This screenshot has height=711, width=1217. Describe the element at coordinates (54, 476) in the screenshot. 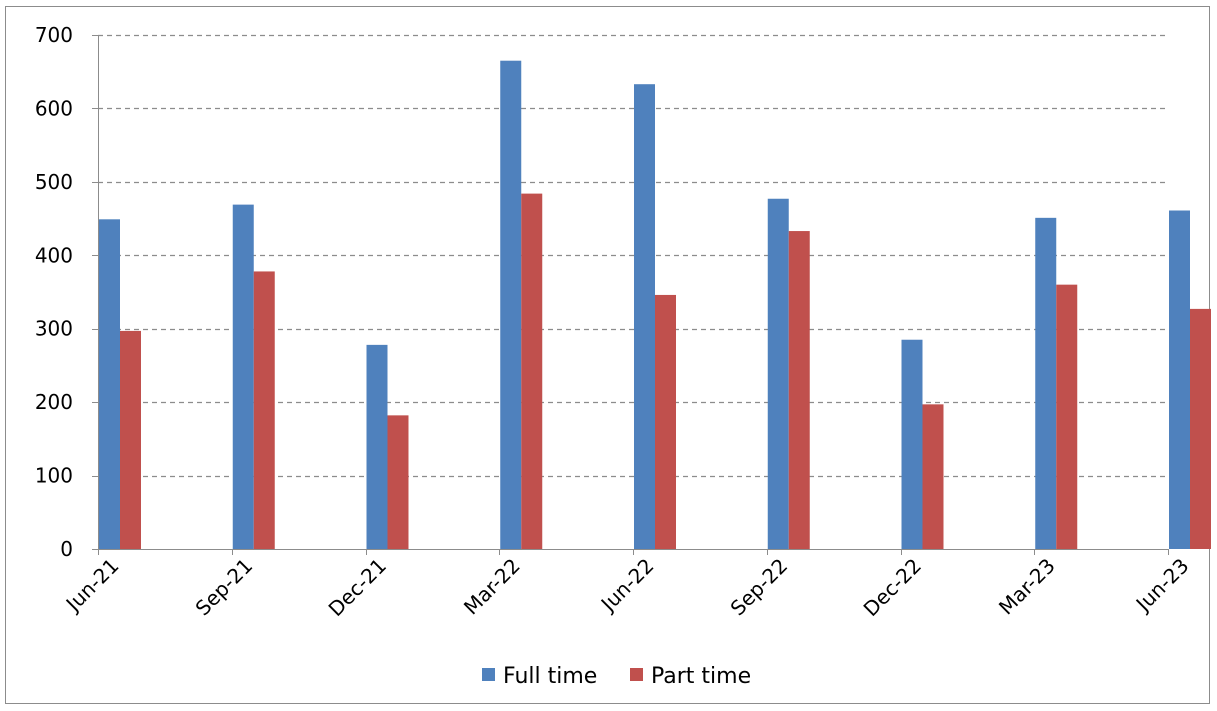

I see `y-tick-label-100: 100` at that location.